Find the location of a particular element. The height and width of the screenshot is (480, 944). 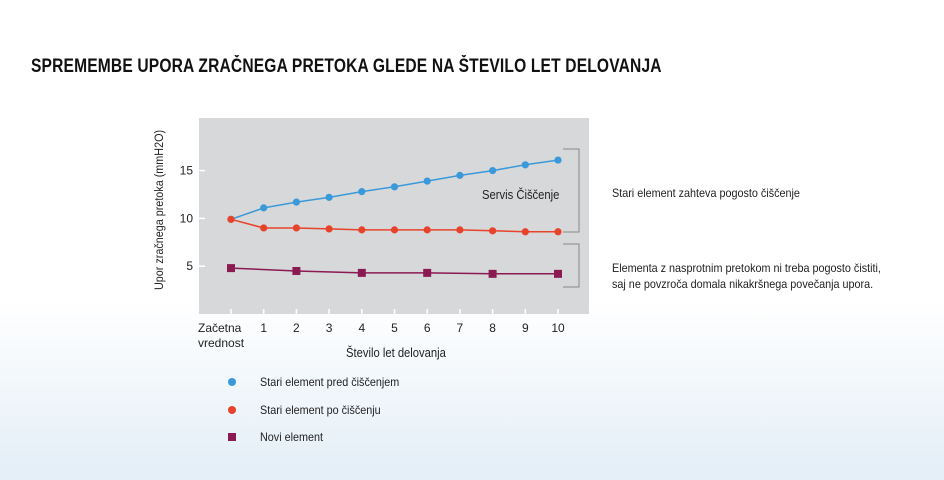

y-tick-label: 15 is located at coordinates (187, 171).